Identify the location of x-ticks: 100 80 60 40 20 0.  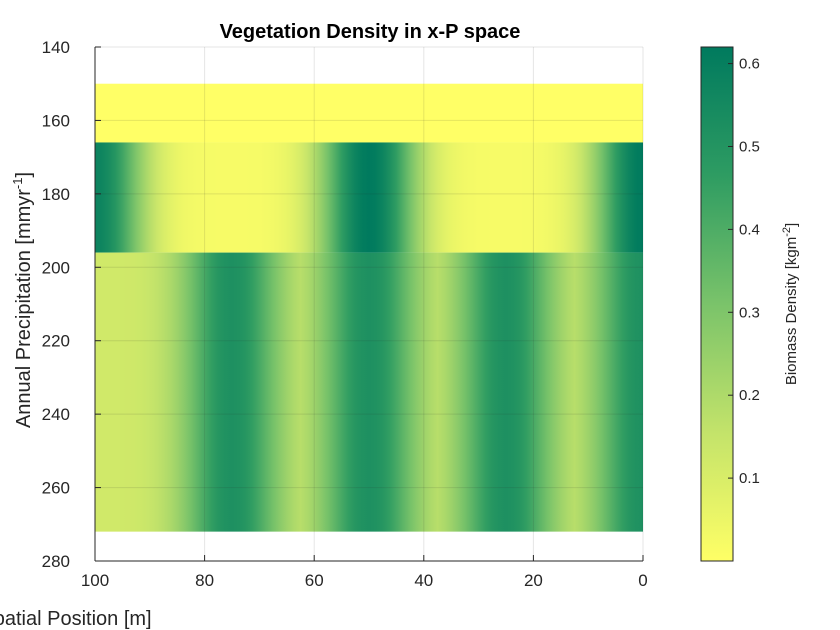
(364, 572).